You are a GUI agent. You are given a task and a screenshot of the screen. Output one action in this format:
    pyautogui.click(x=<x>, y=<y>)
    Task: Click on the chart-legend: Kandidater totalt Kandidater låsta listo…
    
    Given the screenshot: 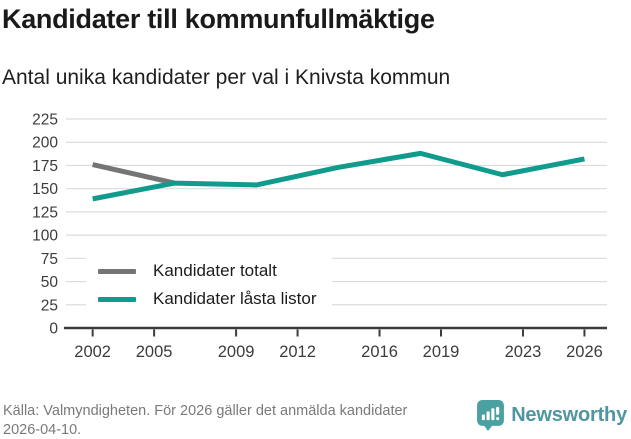 What is the action you would take?
    pyautogui.click(x=209, y=286)
    